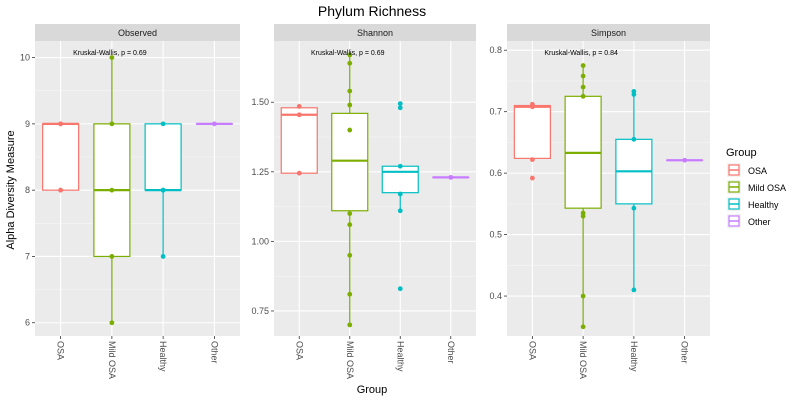  I want to click on legend-title: Group, so click(741, 153).